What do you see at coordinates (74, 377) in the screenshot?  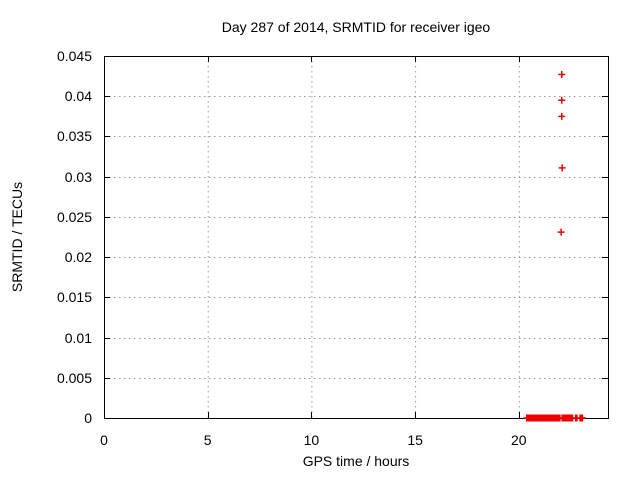 I see `y-tick-label: 0.005` at bounding box center [74, 377].